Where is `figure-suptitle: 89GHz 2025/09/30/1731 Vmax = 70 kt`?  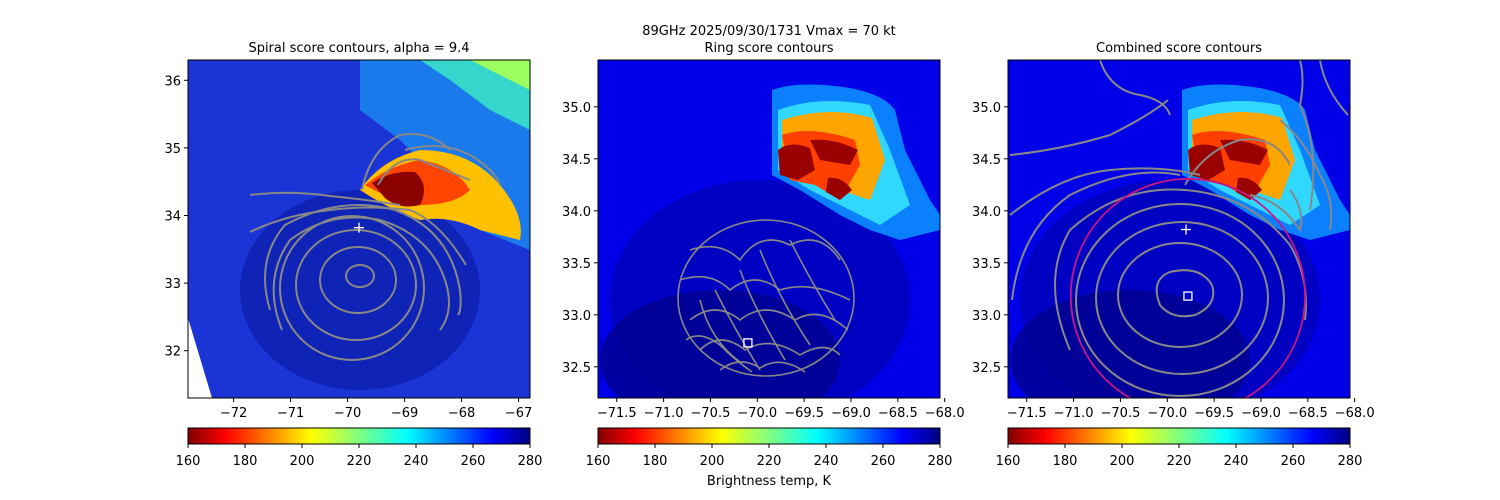 figure-suptitle: 89GHz 2025/09/30/1731 Vmax = 70 kt is located at coordinates (769, 31).